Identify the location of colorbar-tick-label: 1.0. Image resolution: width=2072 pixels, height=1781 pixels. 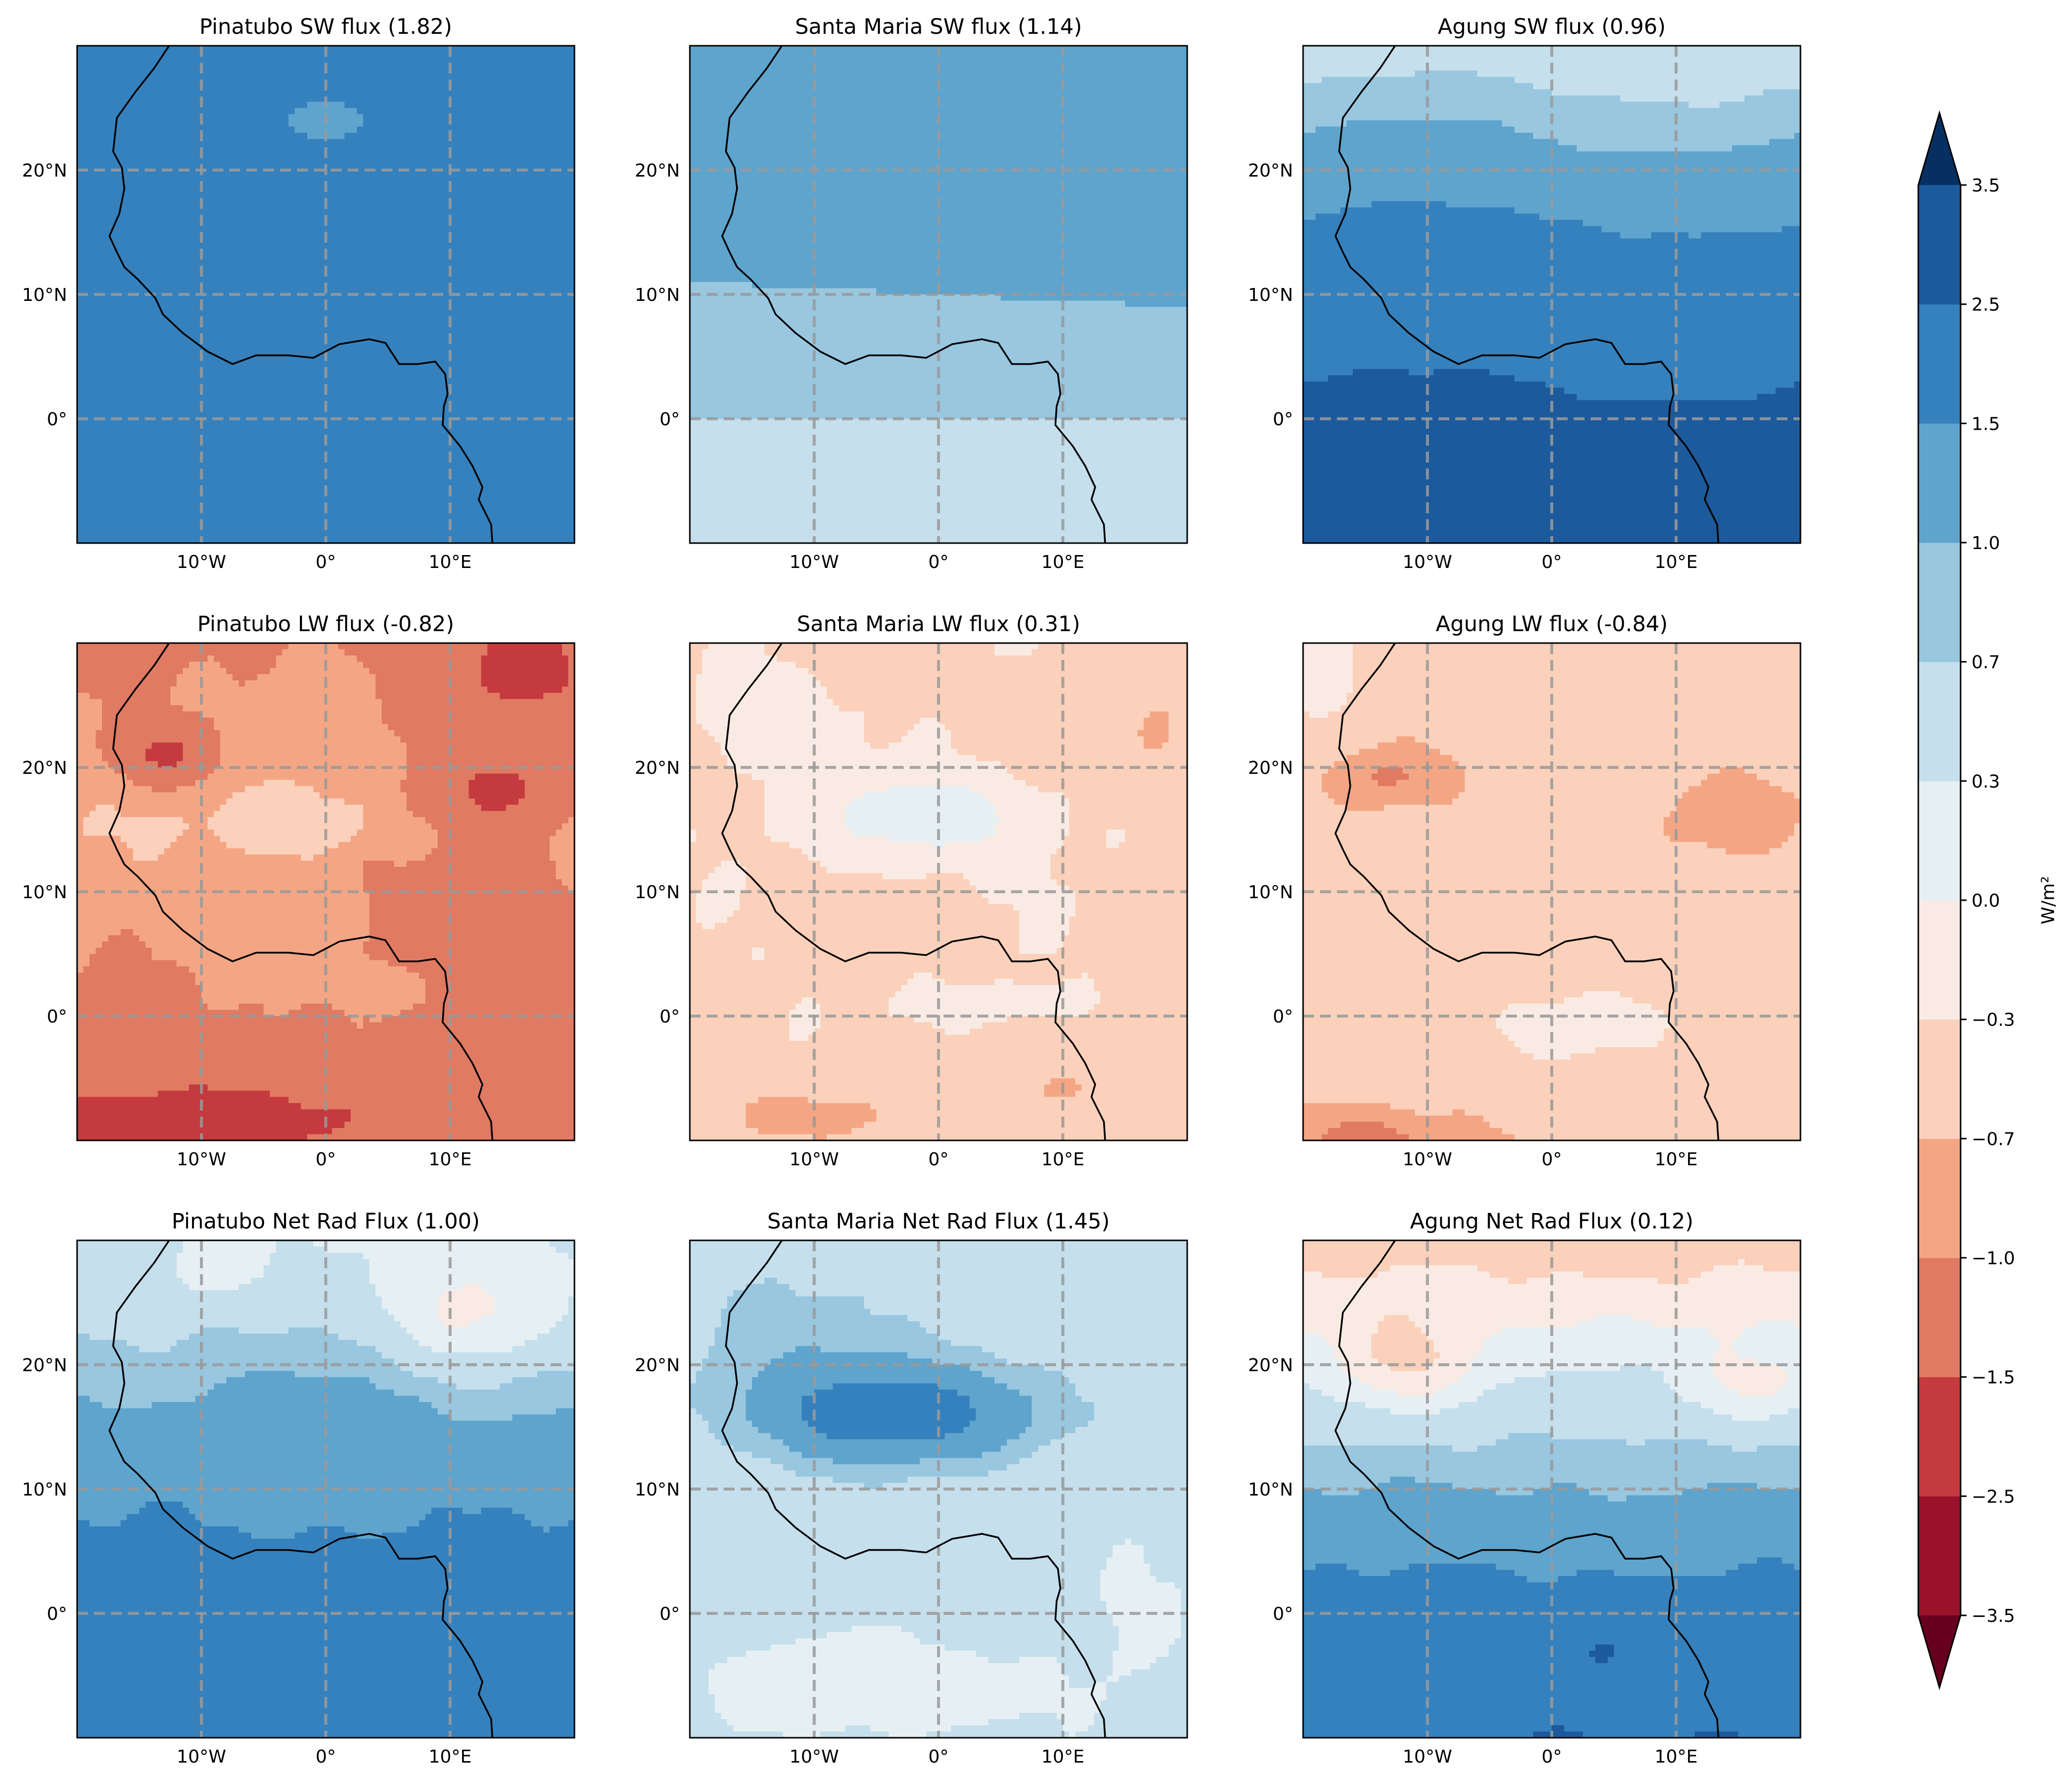
(1986, 544).